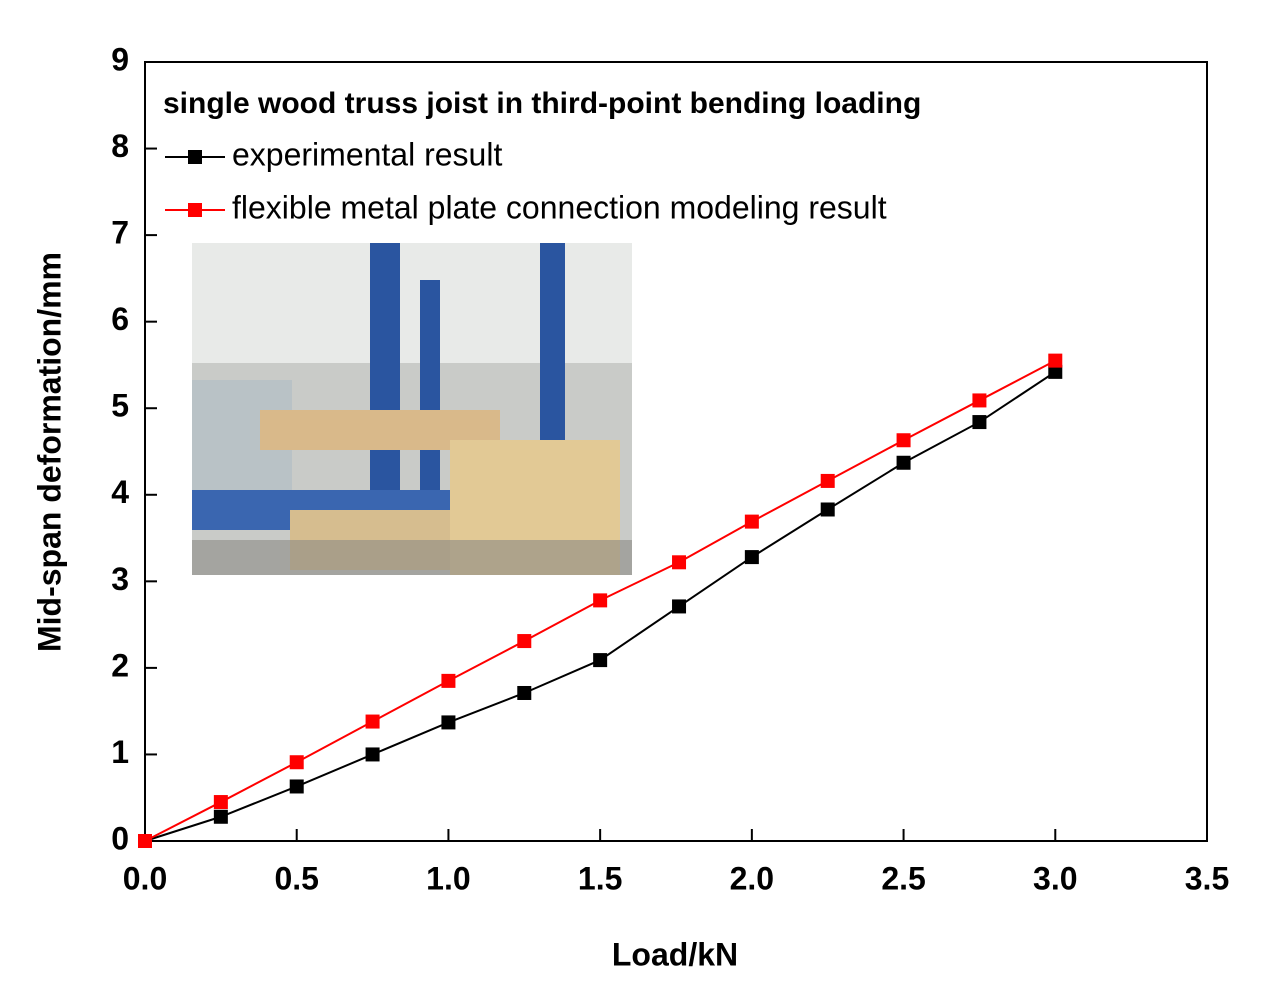  What do you see at coordinates (120, 492) in the screenshot?
I see `y-tick-label: 4` at bounding box center [120, 492].